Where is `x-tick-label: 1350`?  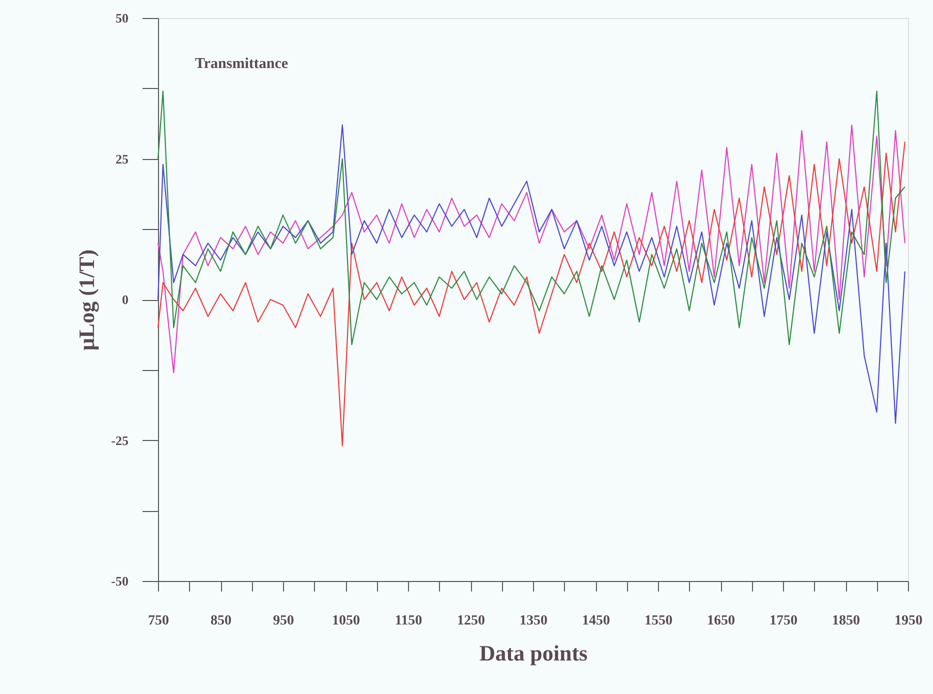
x-tick-label: 1350 is located at coordinates (534, 621).